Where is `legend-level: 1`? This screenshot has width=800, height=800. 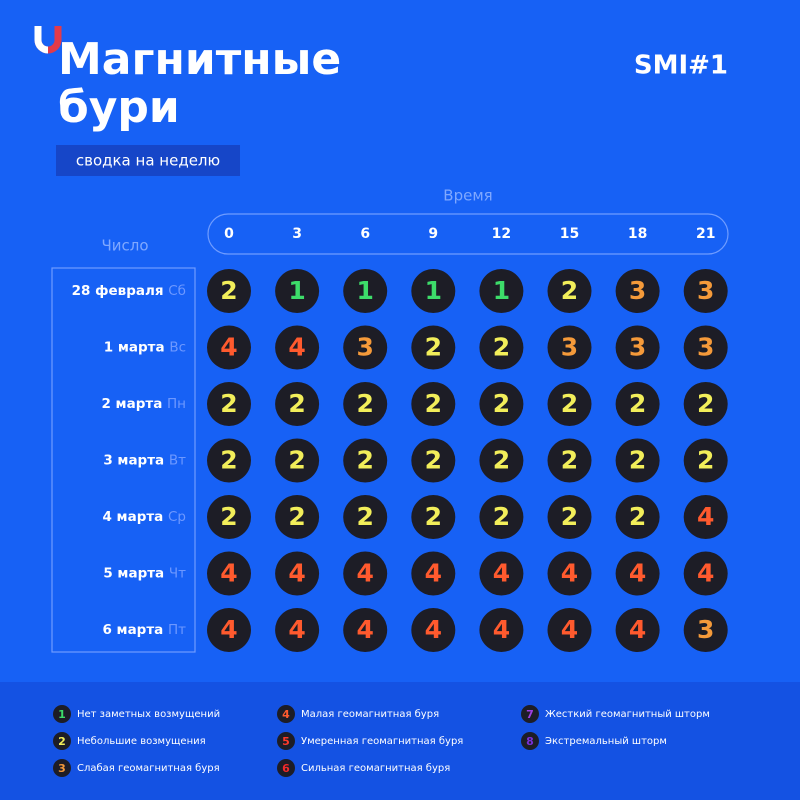 legend-level: 1 is located at coordinates (62, 714).